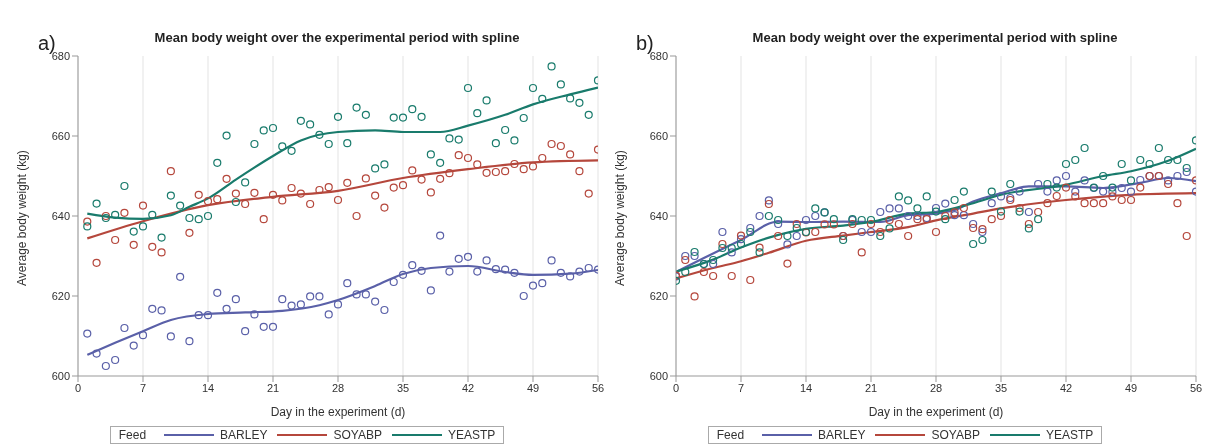 The height and width of the screenshot is (446, 1208). I want to click on text: b), so click(645, 43).